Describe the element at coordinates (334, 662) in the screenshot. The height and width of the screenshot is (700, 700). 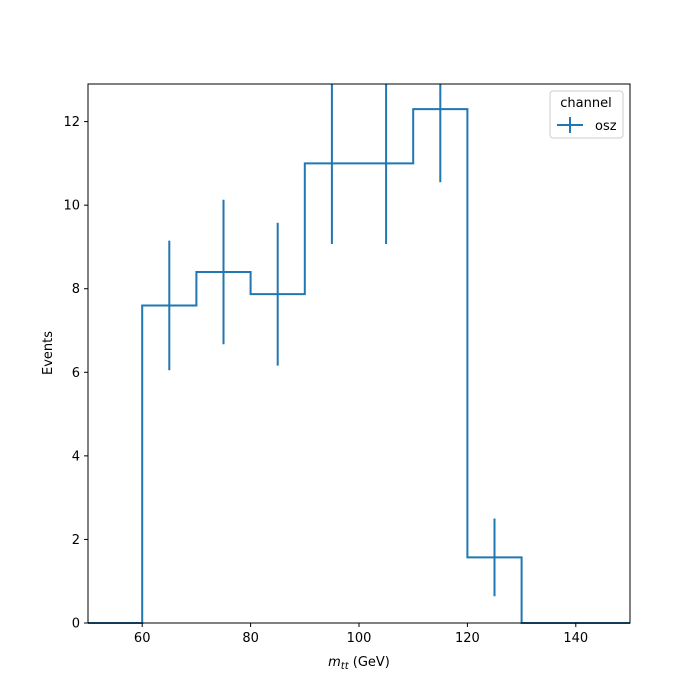
I see `x-axis-label-var: m` at that location.